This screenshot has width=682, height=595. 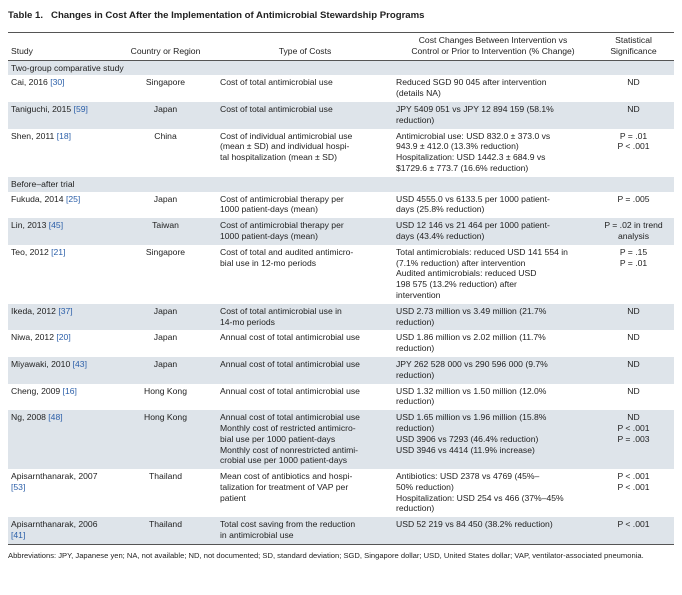 What do you see at coordinates (341, 184) in the screenshot?
I see `section-title: Before–after trial` at bounding box center [341, 184].